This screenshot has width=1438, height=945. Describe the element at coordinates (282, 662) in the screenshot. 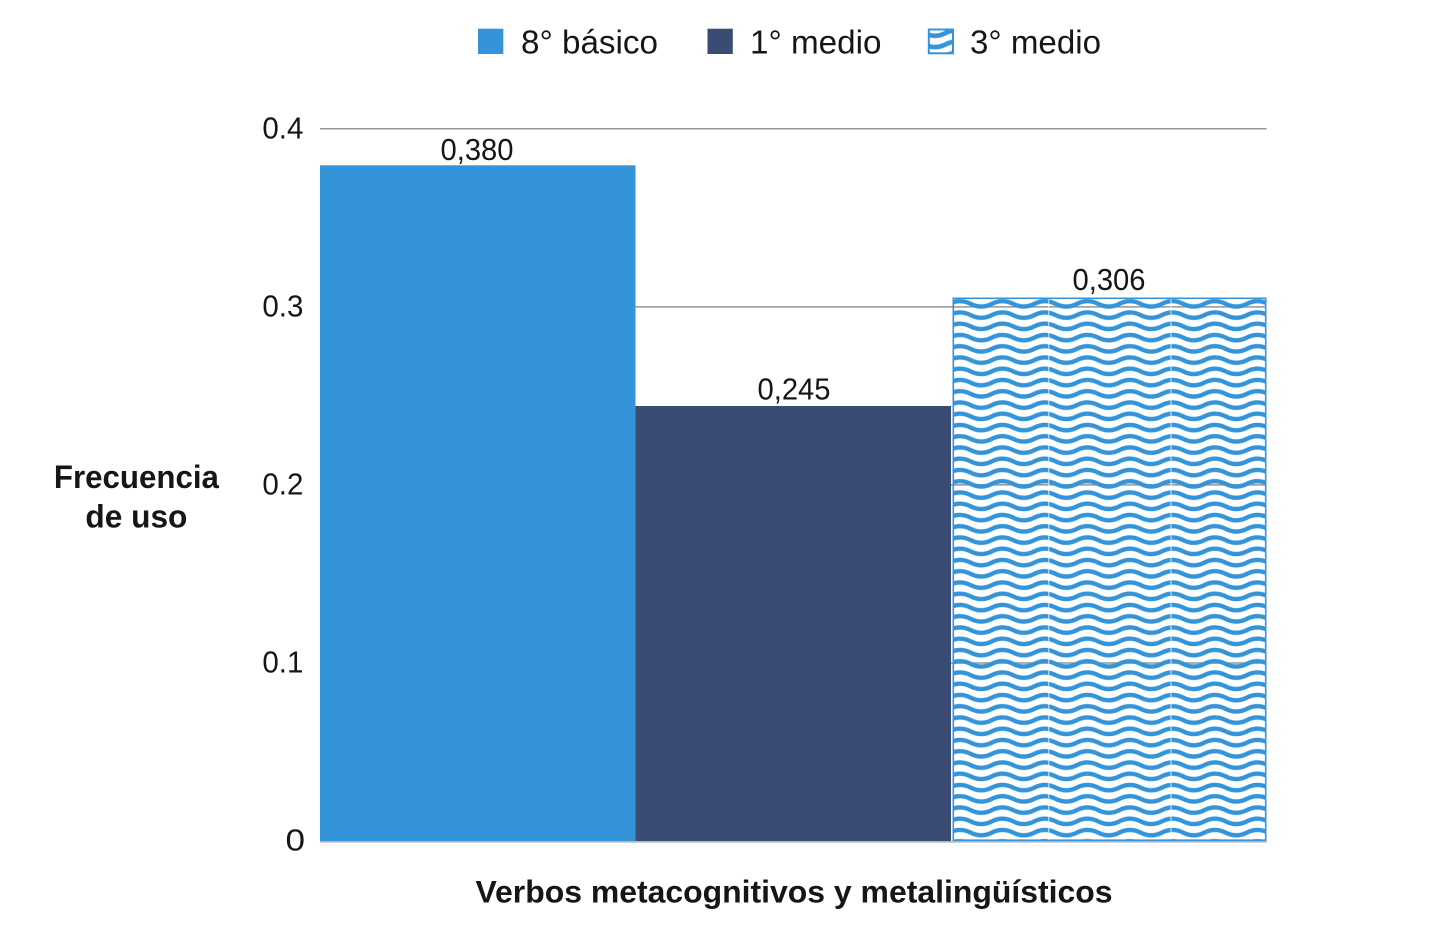

I see `svg-text: 0.1` at that location.